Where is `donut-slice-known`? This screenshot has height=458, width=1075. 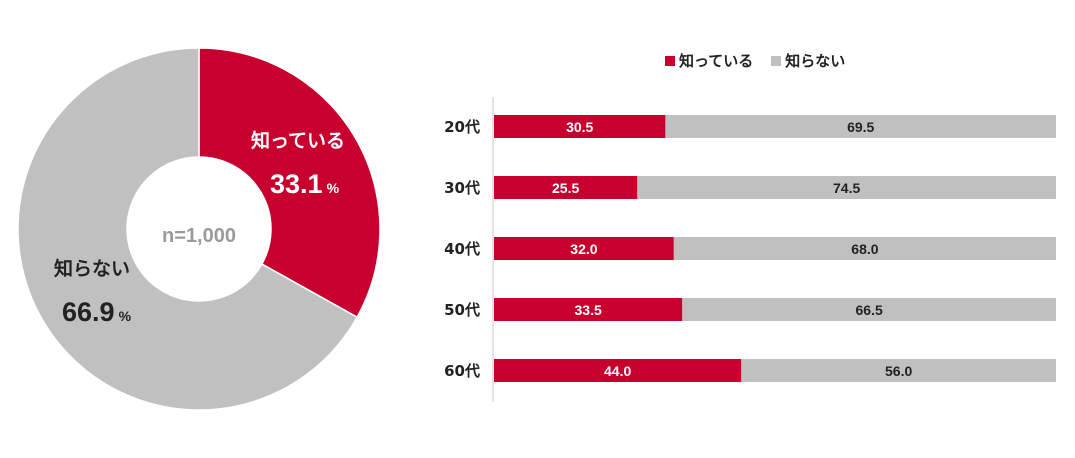 donut-slice-known is located at coordinates (289, 183).